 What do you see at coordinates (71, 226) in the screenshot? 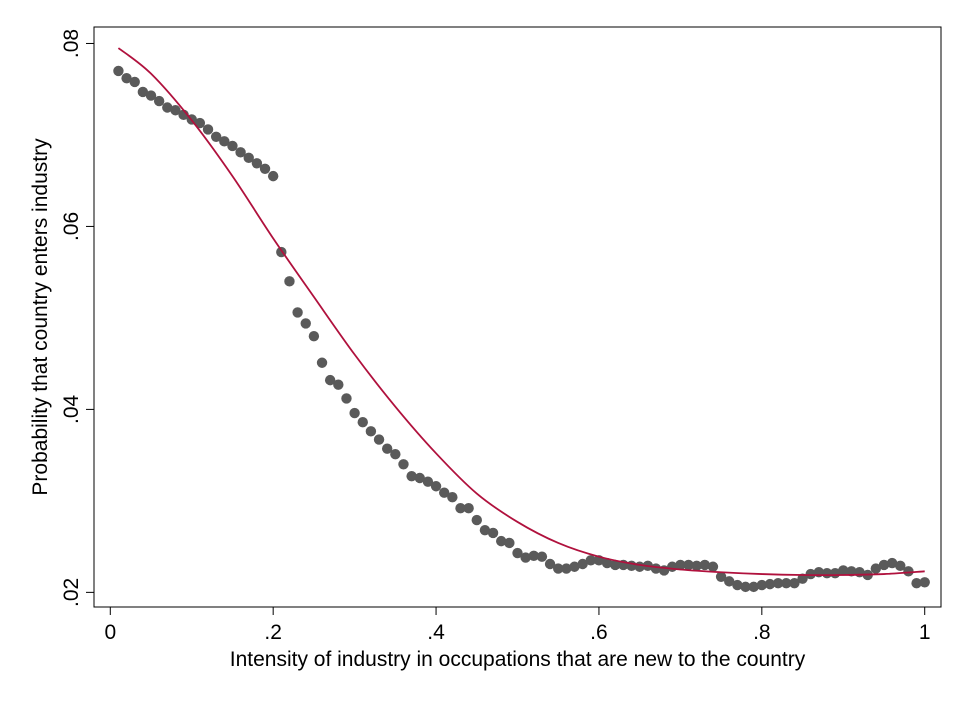
I see `y-tick-label: .06` at bounding box center [71, 226].